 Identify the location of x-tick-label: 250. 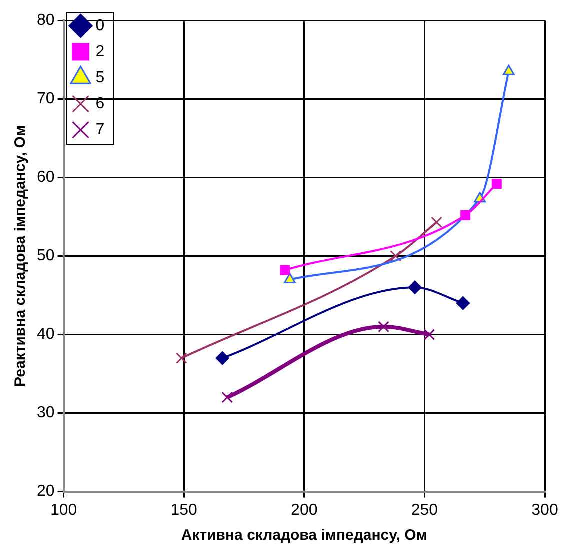
(424, 510).